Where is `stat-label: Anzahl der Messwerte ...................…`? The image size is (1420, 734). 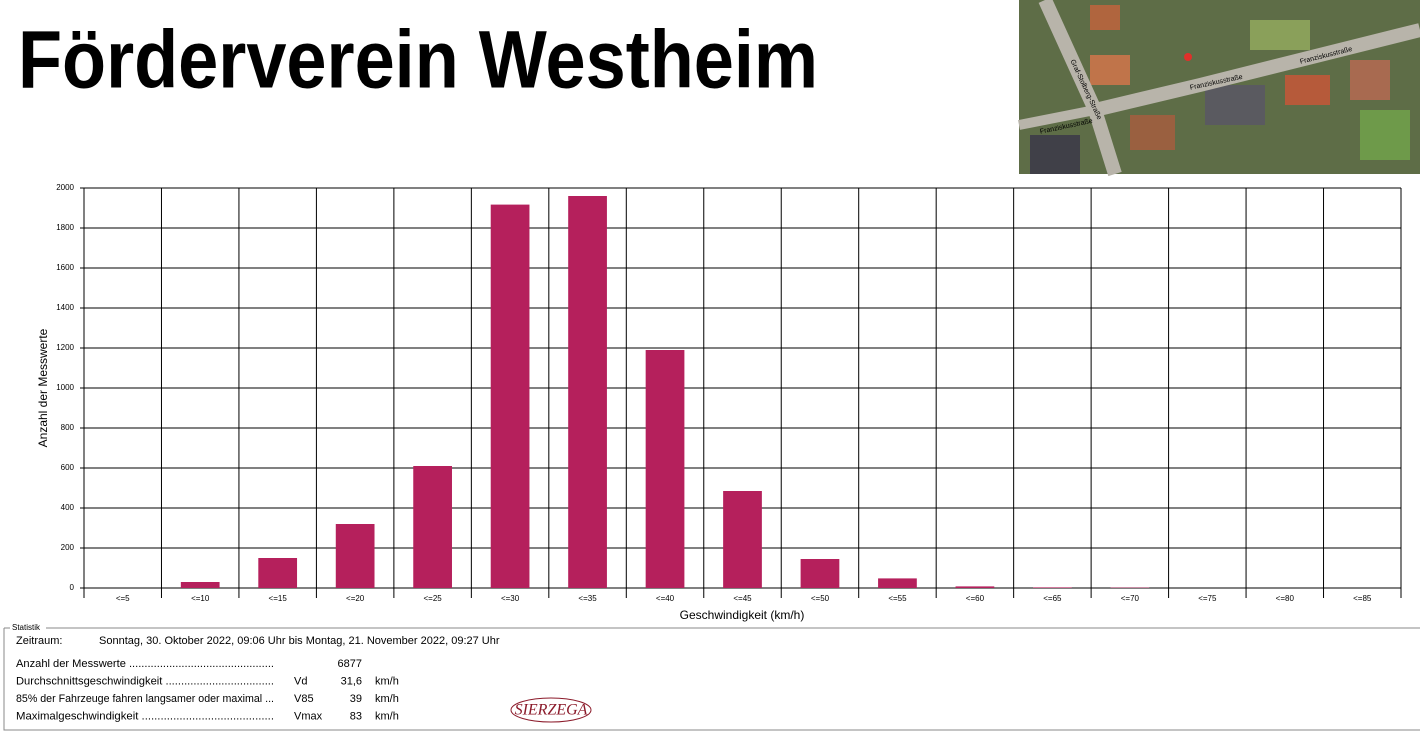 stat-label: Anzahl der Messwerte ...................… is located at coordinates (145, 664).